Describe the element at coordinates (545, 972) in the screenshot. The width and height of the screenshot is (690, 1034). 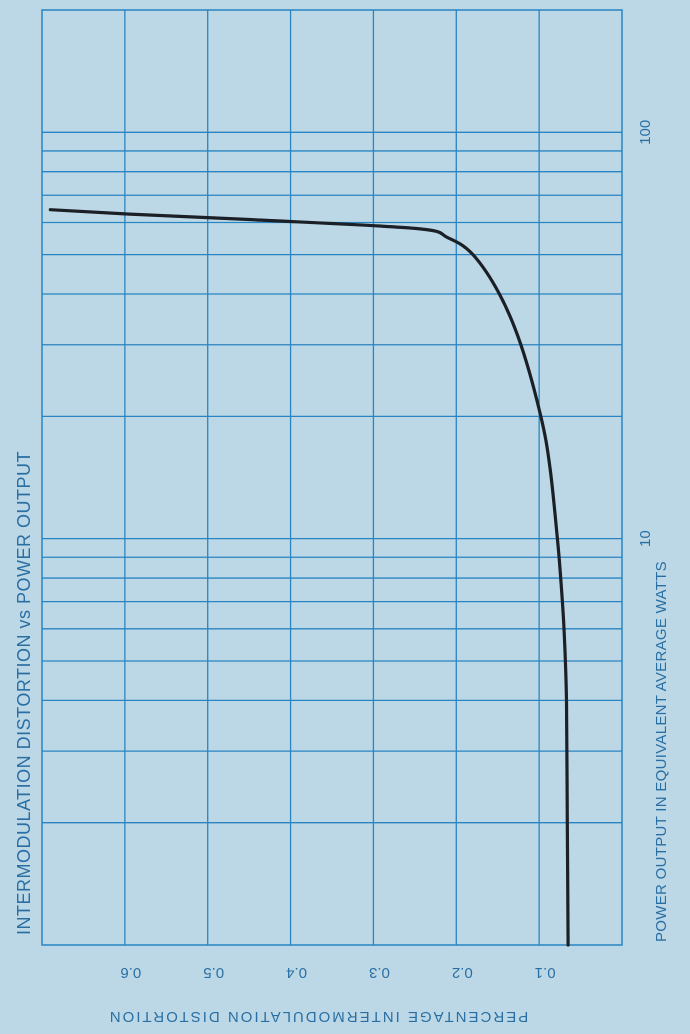
I see `y-tick-label: 0.1` at that location.